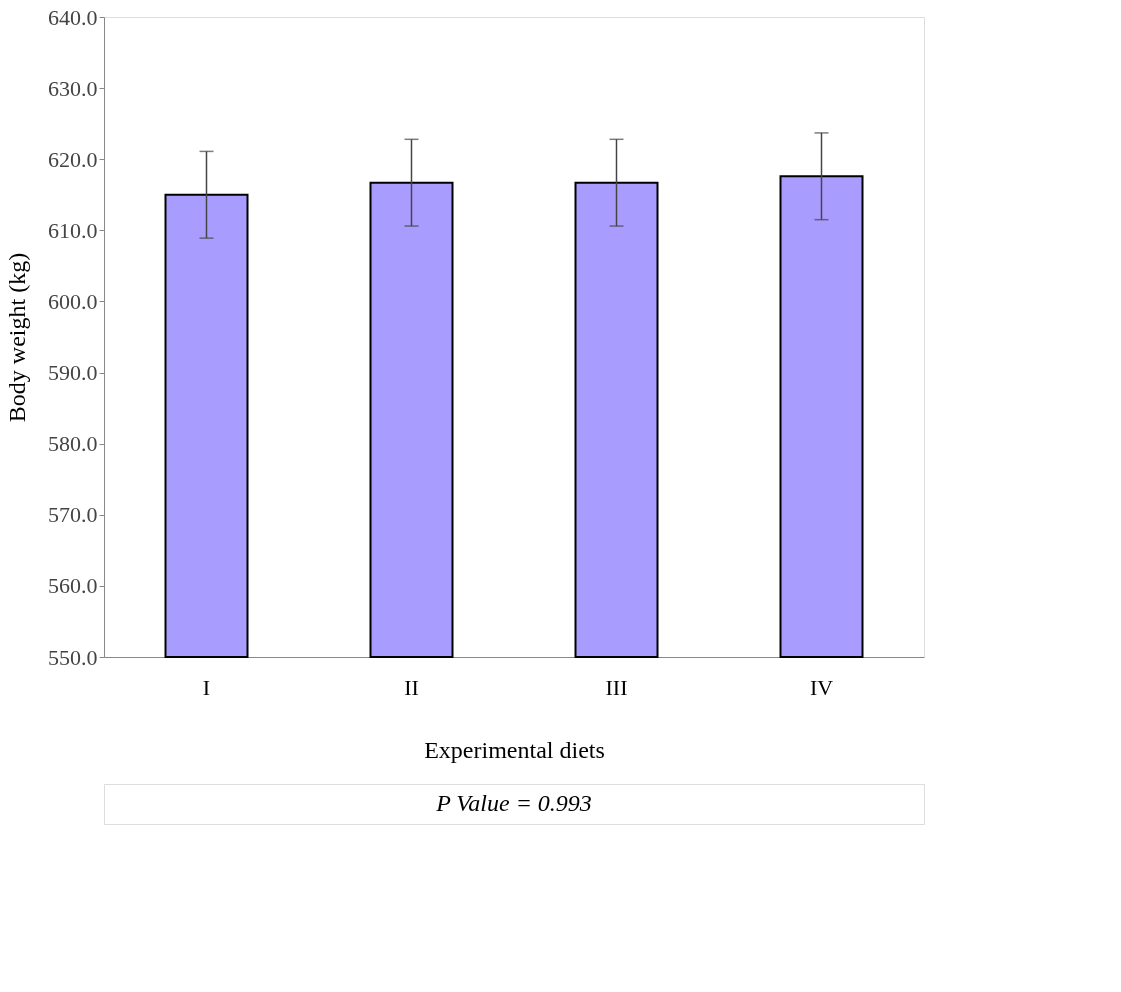 The image size is (1121, 992). What do you see at coordinates (73, 444) in the screenshot?
I see `y-tick-label: 580.0` at bounding box center [73, 444].